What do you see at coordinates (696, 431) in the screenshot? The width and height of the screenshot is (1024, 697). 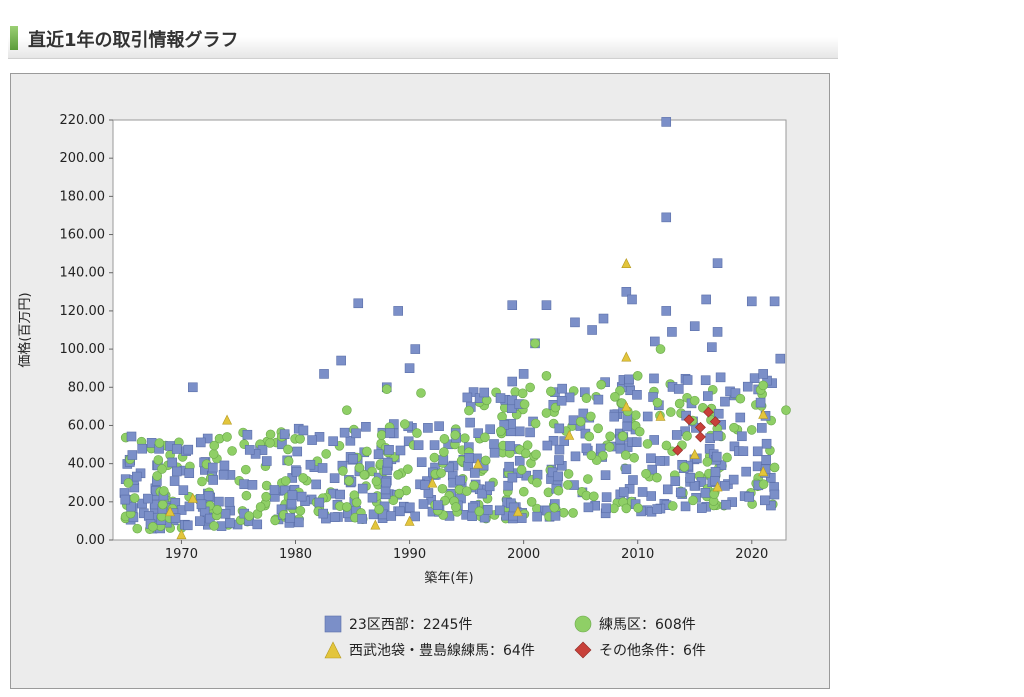 I see `series-diamond` at bounding box center [696, 431].